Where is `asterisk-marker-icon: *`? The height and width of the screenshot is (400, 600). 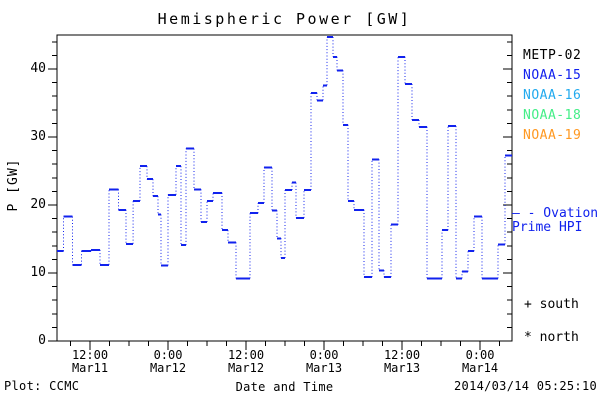
asterisk-marker-icon: * is located at coordinates (528, 337).